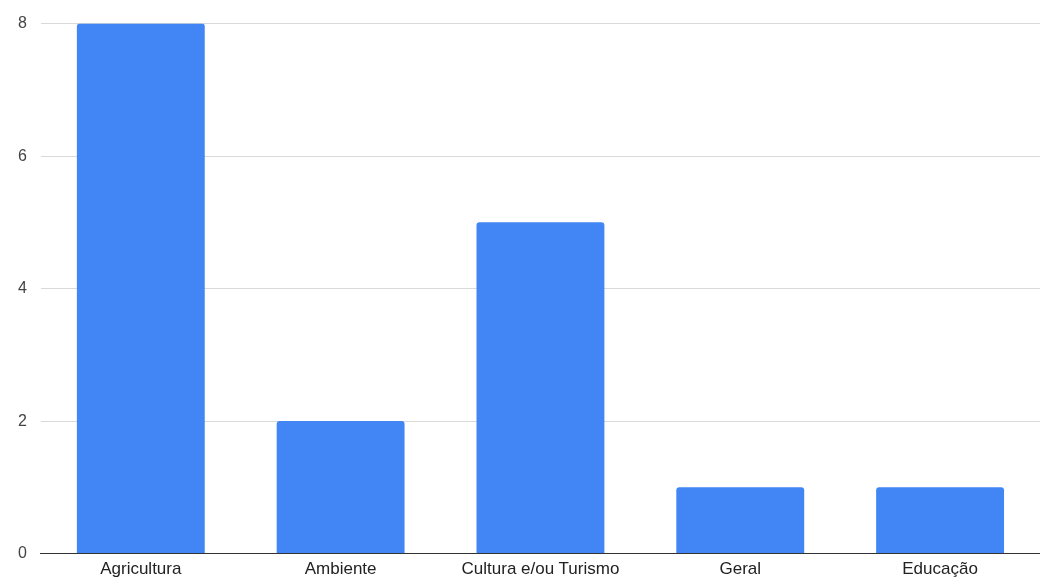 This screenshot has height=586, width=1040. Describe the element at coordinates (540, 569) in the screenshot. I see `x-tick-label: Cultura e/ou Turismo` at that location.